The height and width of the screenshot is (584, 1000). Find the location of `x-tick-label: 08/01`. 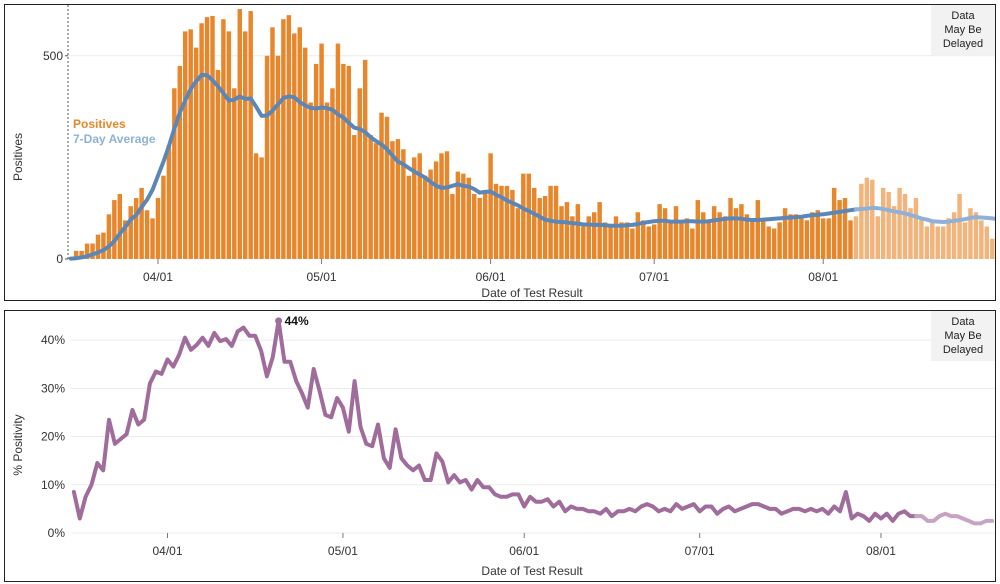

x-tick-label: 08/01 is located at coordinates (823, 277).